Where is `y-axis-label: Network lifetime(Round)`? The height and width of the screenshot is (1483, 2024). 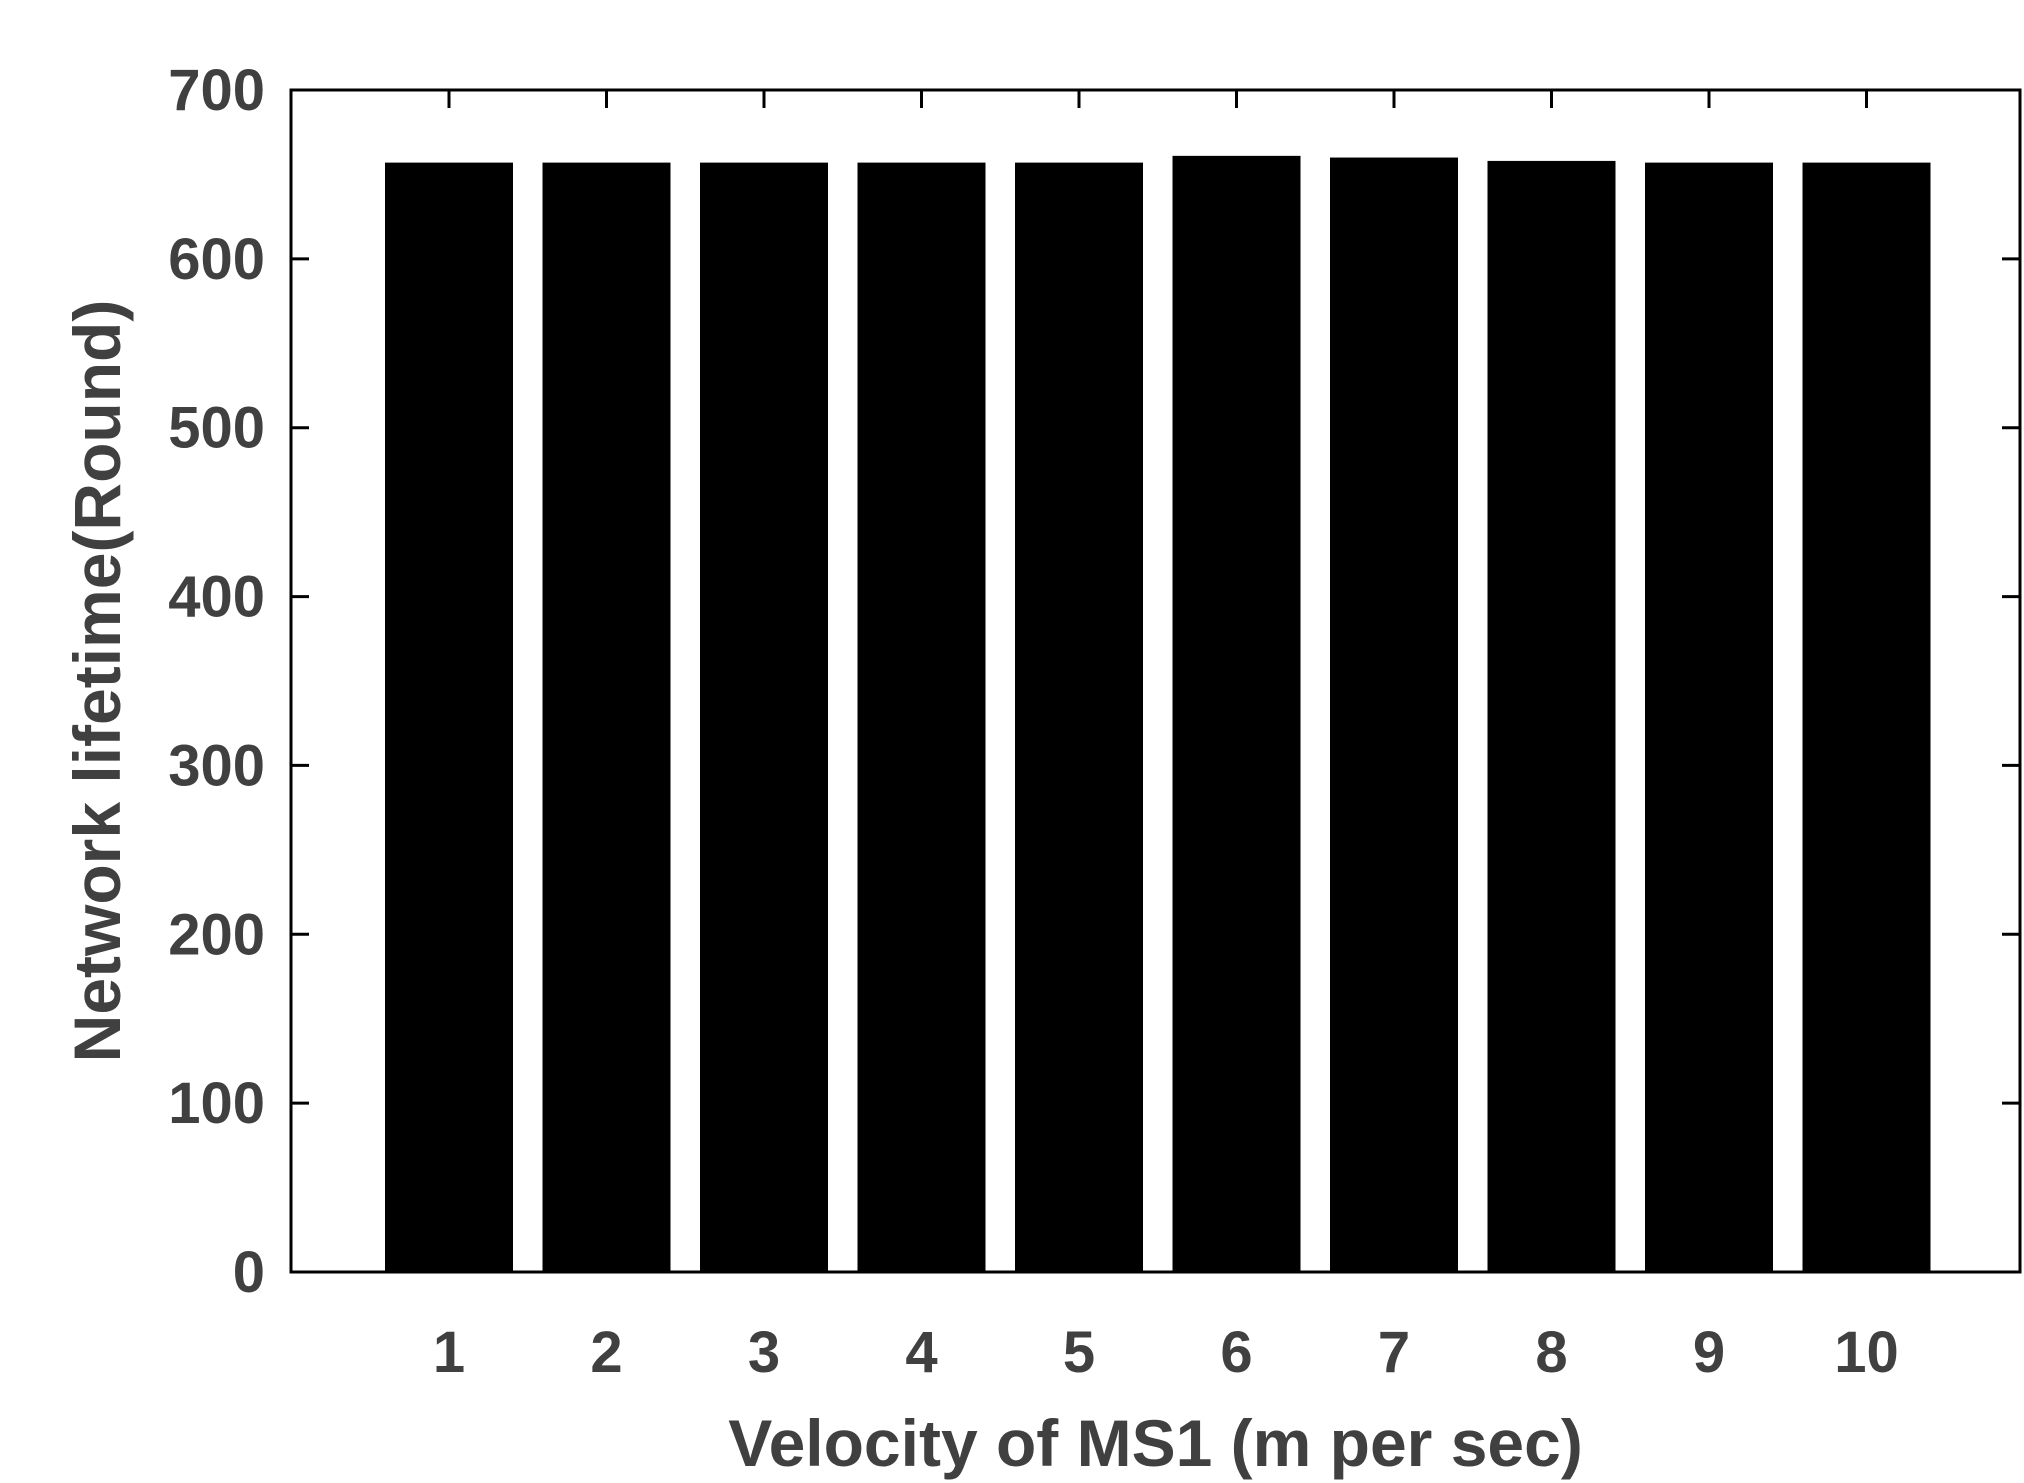 y-axis-label: Network lifetime(Round) is located at coordinates (97, 681).